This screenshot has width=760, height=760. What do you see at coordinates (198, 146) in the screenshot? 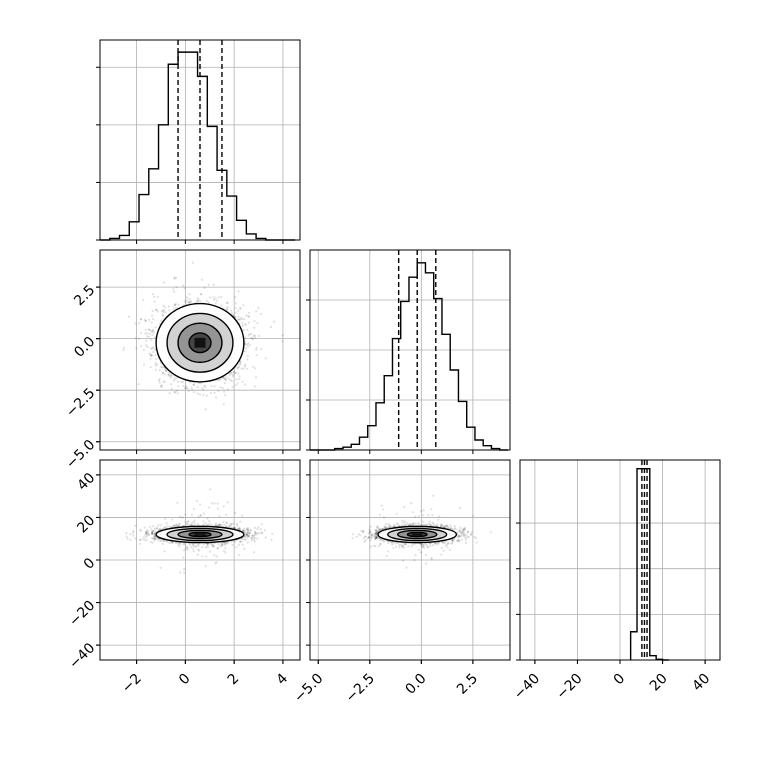
I see `histogram-step` at bounding box center [198, 146].